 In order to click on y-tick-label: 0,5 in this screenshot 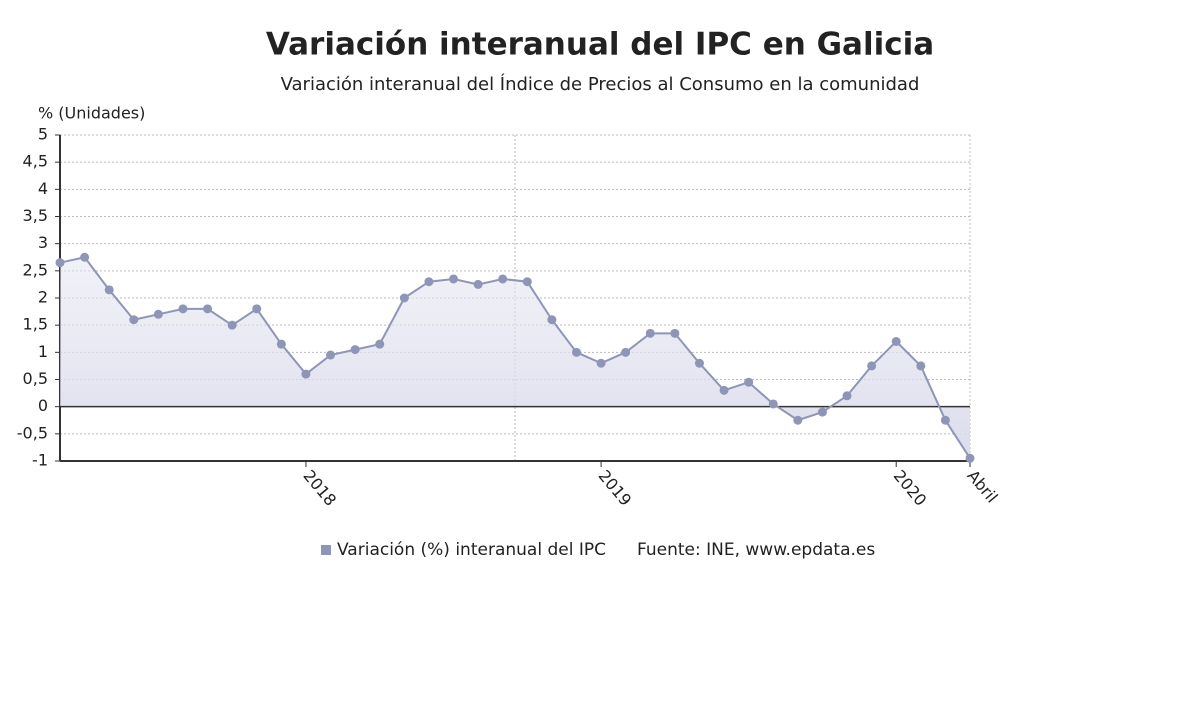, I will do `click(35, 378)`.